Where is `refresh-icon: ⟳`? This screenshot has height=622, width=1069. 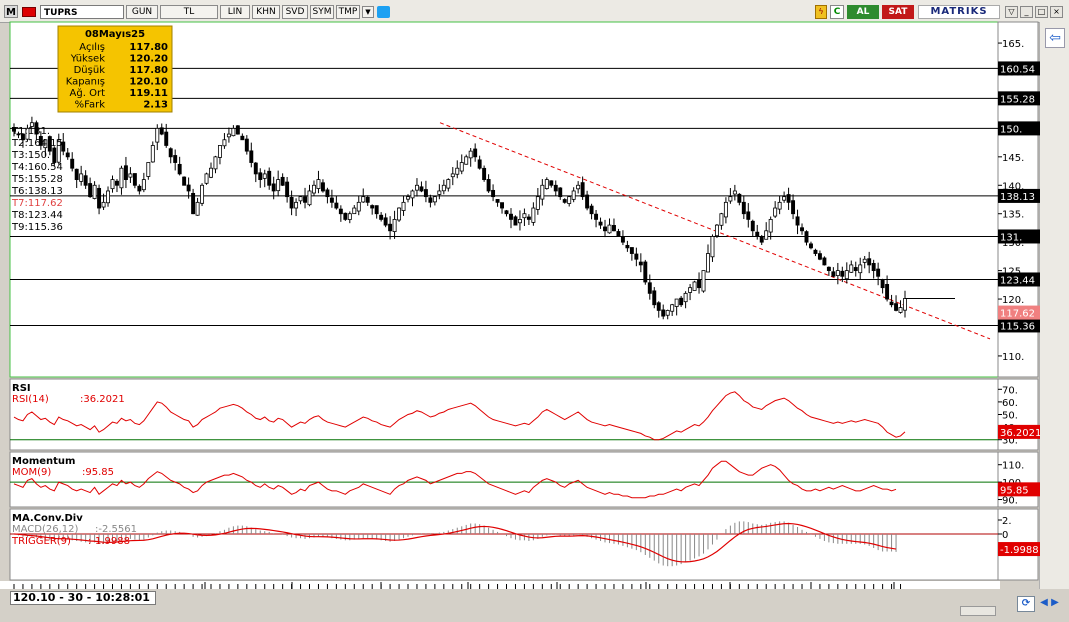 refresh-icon: ⟳ is located at coordinates (1026, 604).